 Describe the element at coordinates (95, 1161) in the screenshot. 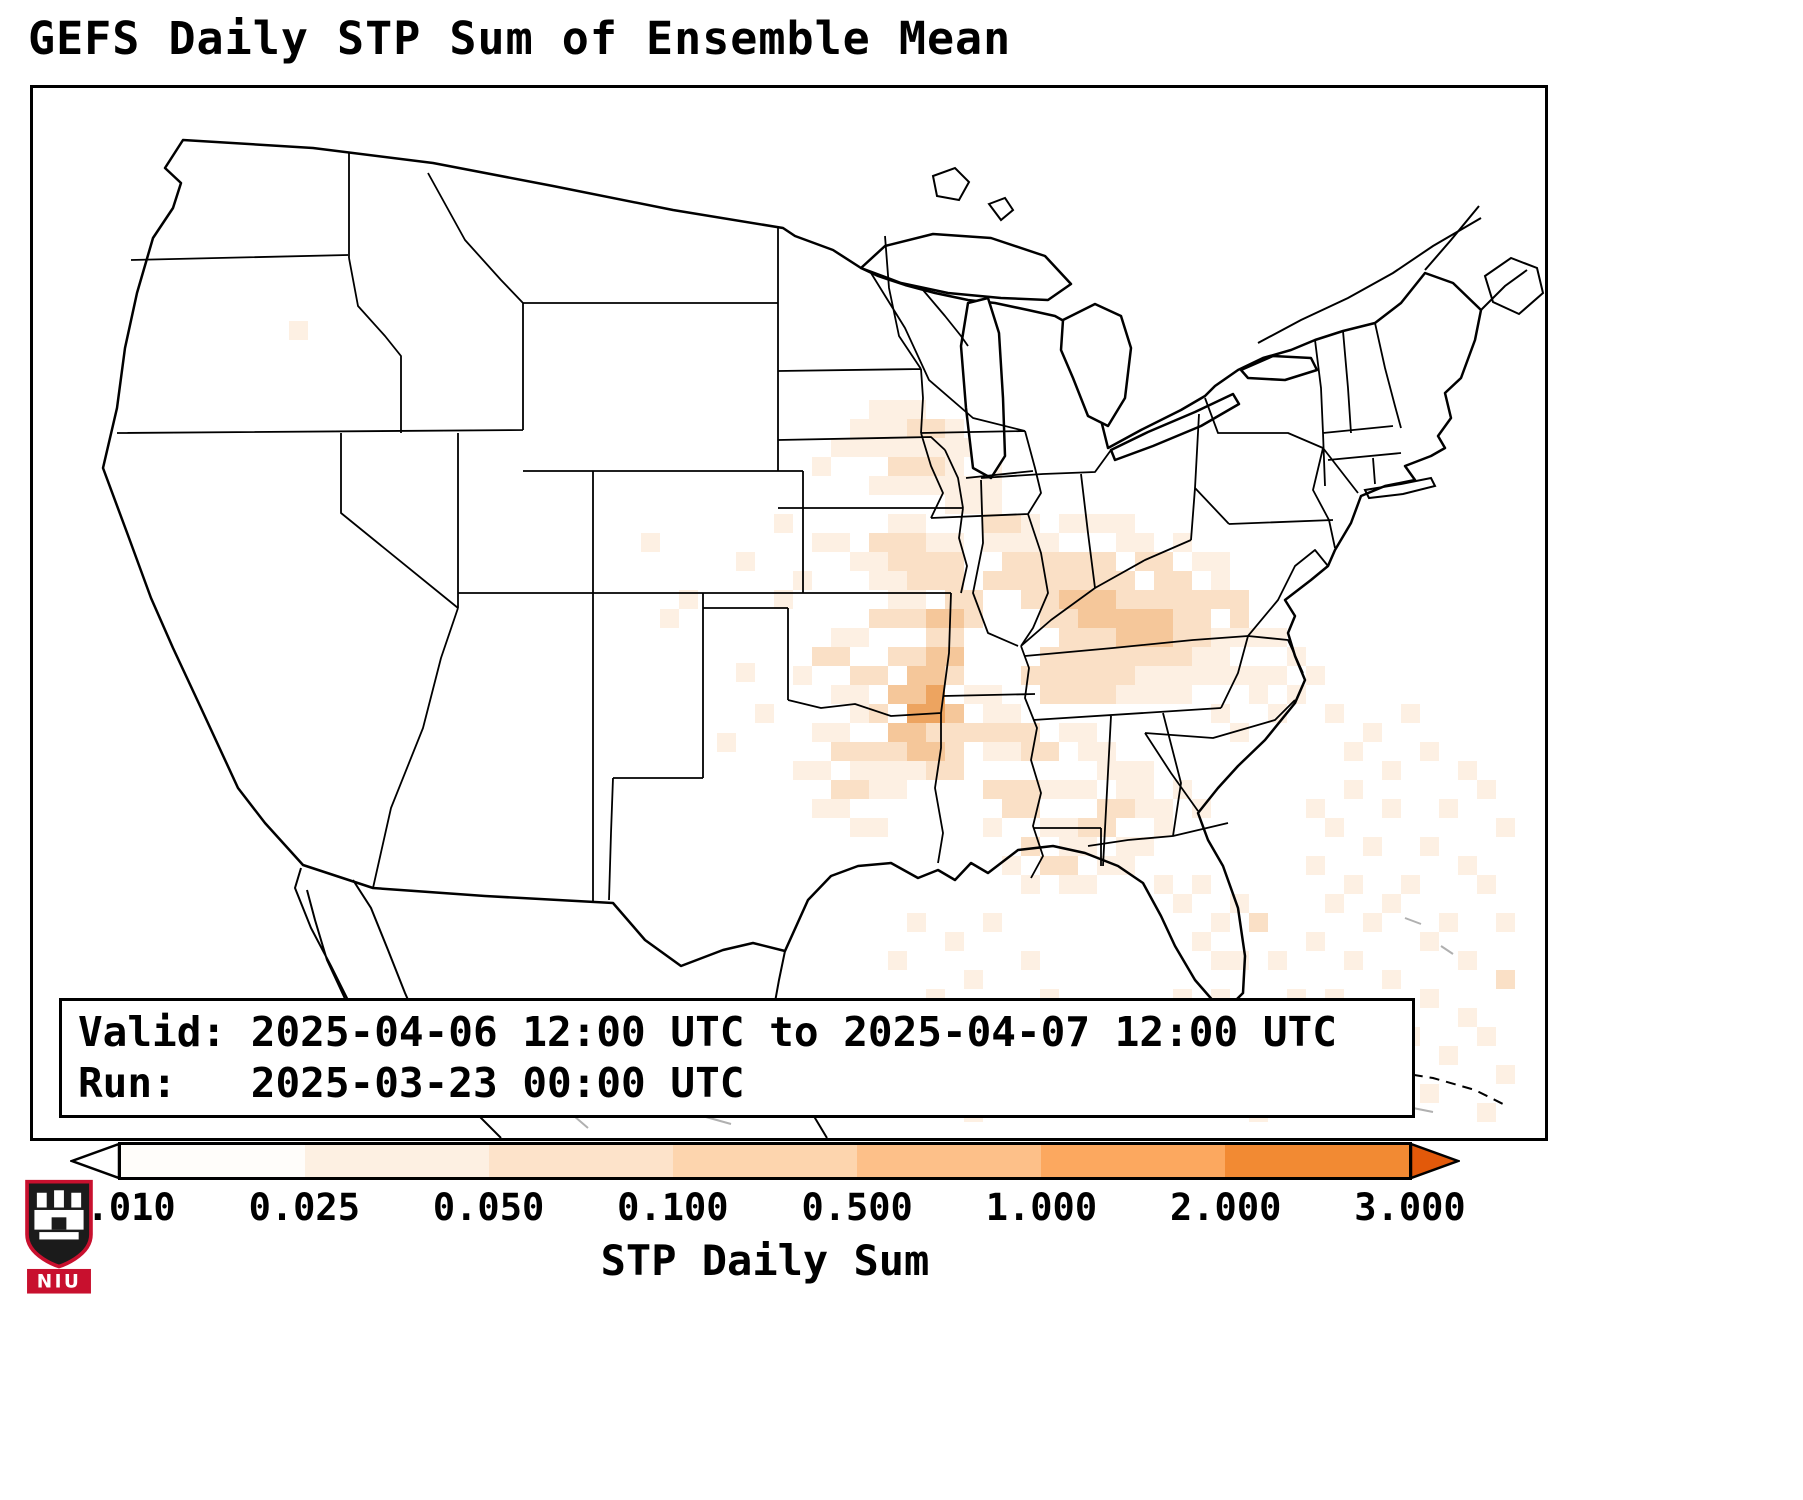

I see `colorbar-left-arrow` at that location.